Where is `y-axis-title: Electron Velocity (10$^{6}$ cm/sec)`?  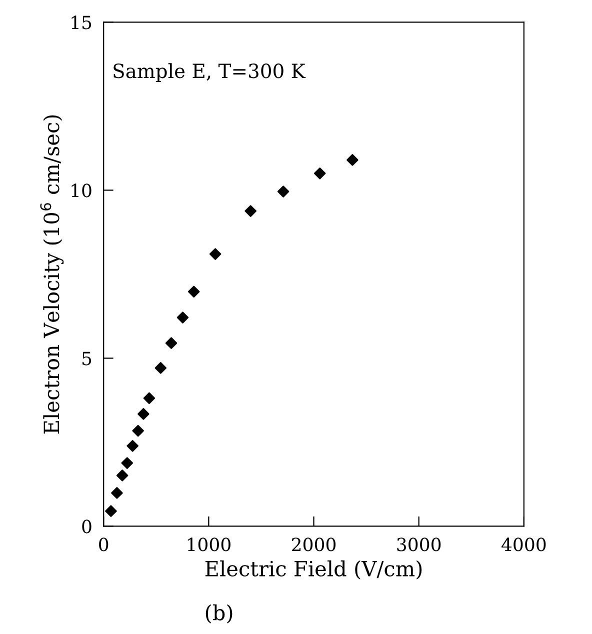
y-axis-title: Electron Velocity (10$^{6}$ cm/sec) is located at coordinates (52, 274).